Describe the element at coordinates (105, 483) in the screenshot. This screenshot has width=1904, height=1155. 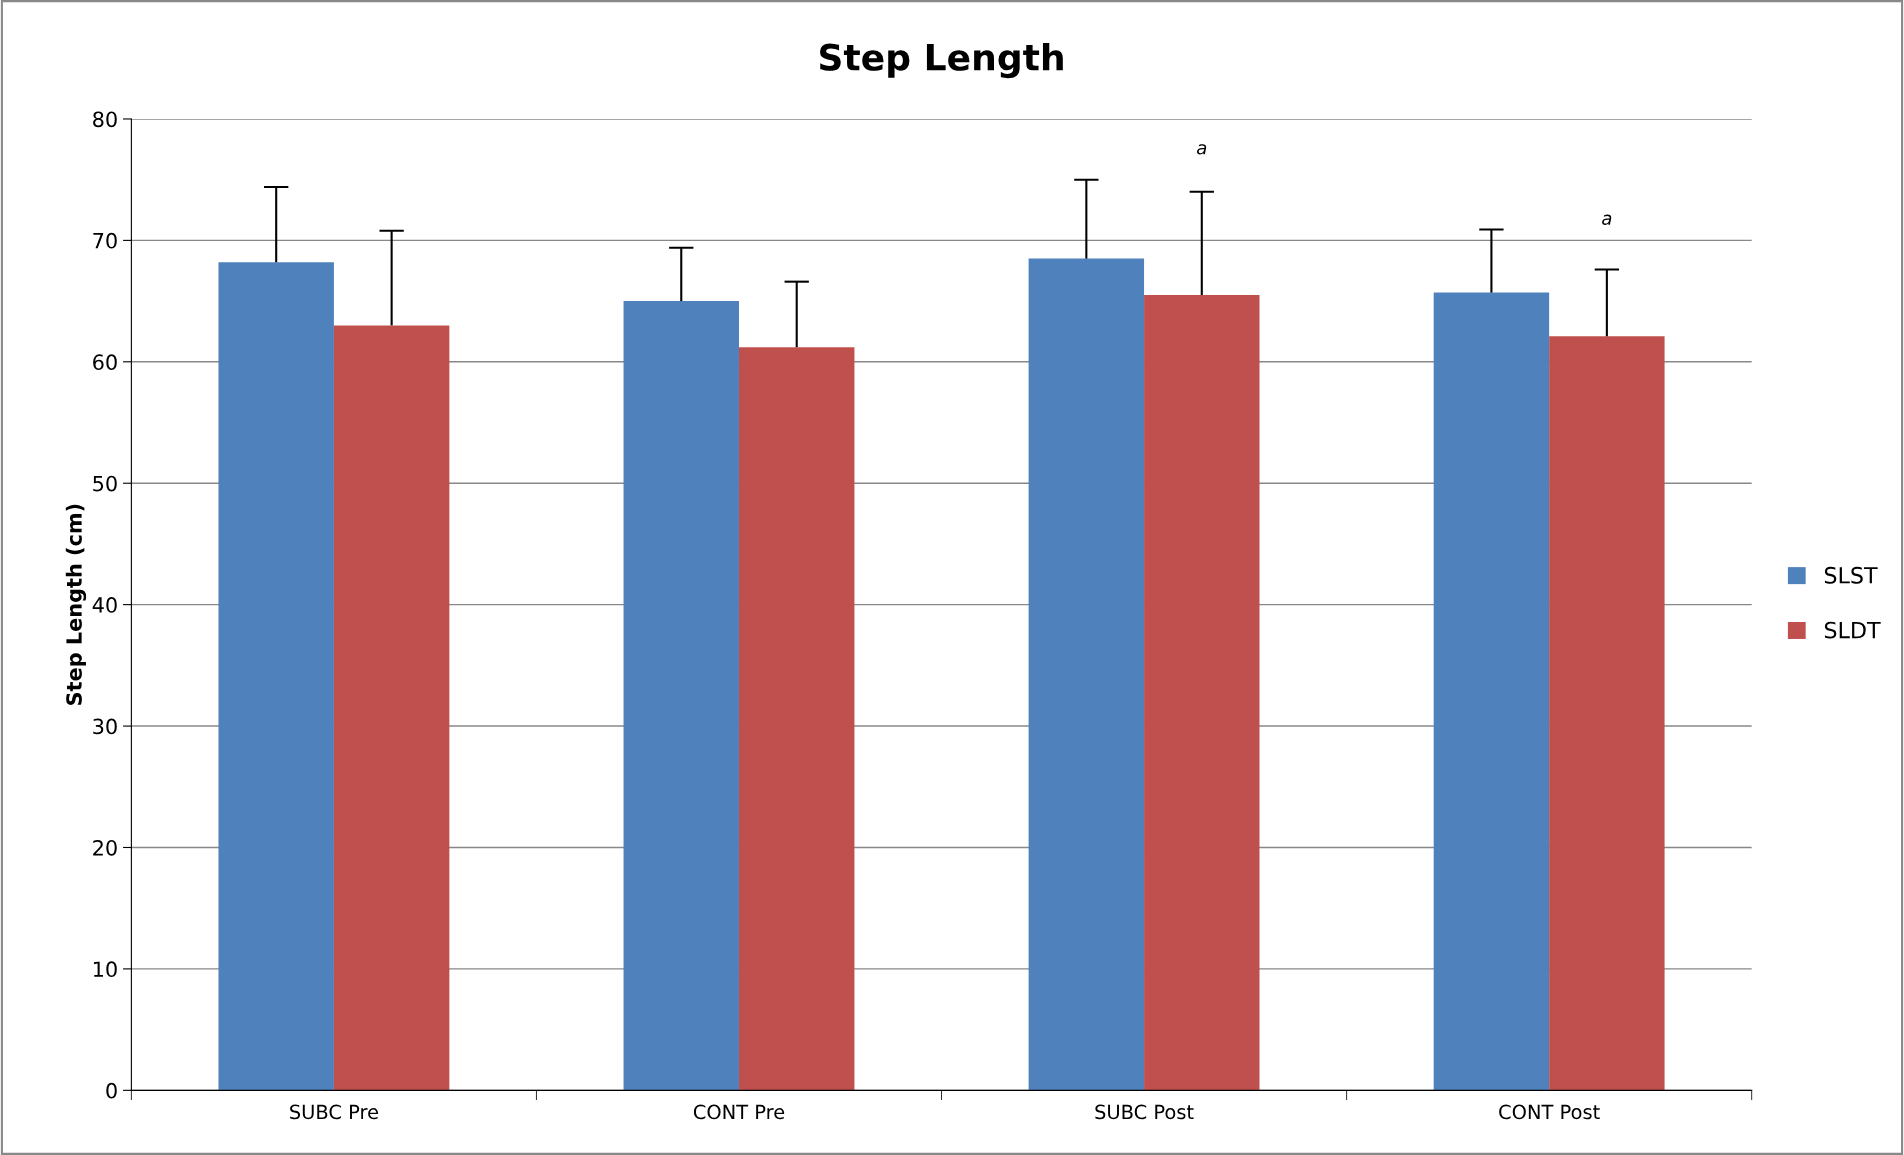
I see `y-tick-label: 50` at that location.